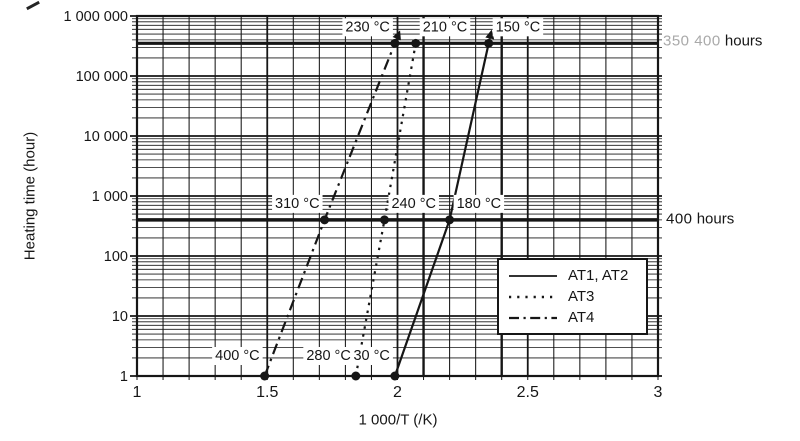 This screenshot has height=441, width=800. I want to click on solid-line-sample, so click(533, 275).